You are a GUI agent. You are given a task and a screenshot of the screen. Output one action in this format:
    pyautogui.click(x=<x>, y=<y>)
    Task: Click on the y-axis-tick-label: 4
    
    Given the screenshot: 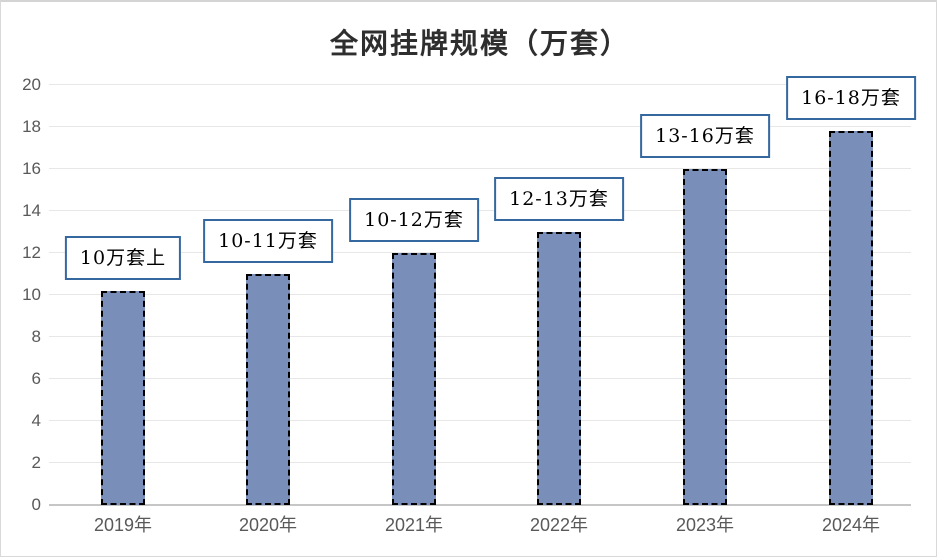 What is the action you would take?
    pyautogui.click(x=36, y=420)
    